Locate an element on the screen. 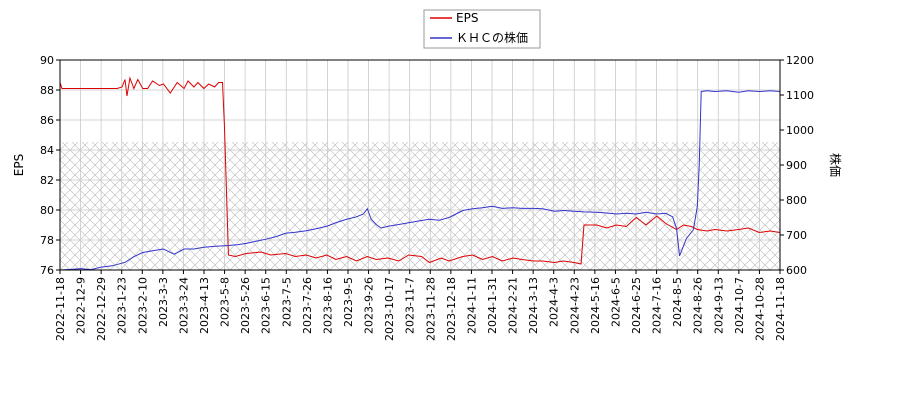  left-tick-label: 90 is located at coordinates (47, 60).